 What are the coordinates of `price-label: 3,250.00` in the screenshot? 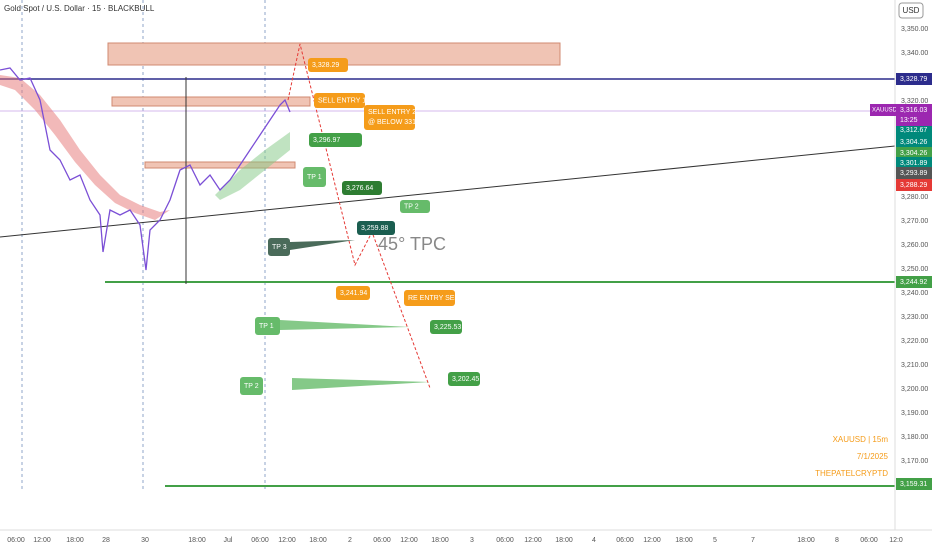 It's located at (914, 269).